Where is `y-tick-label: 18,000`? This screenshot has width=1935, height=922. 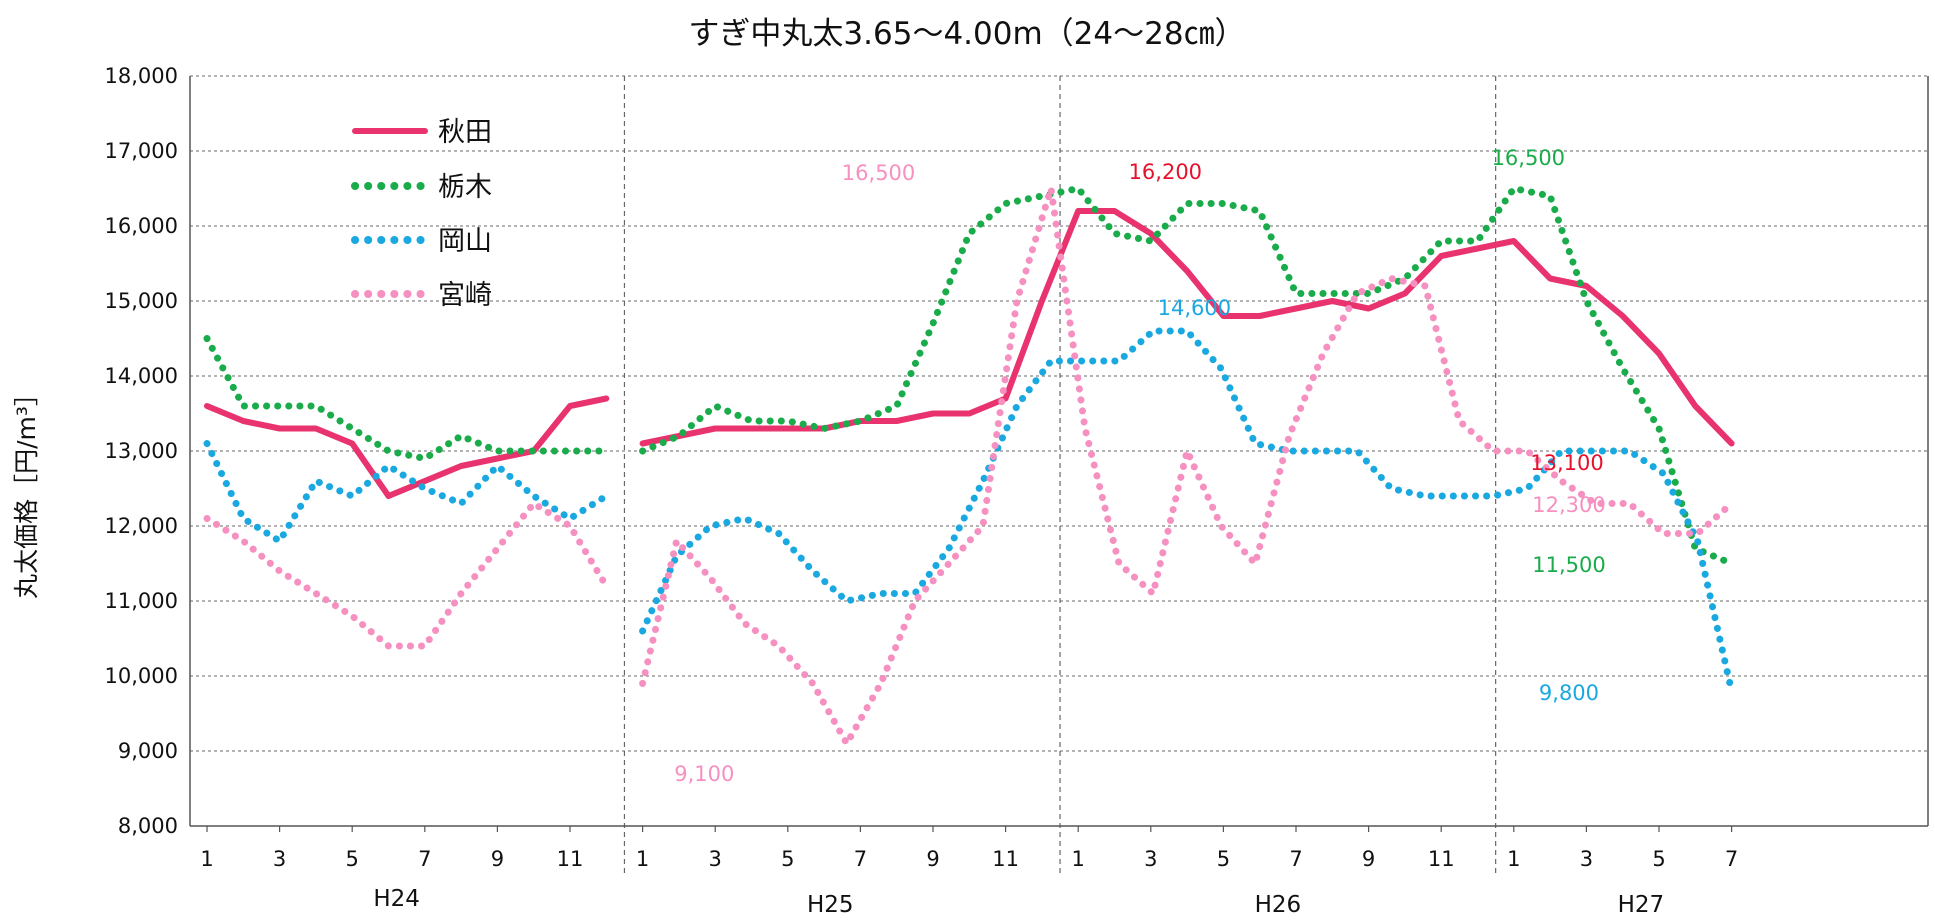
y-tick-label: 18,000 is located at coordinates (141, 76).